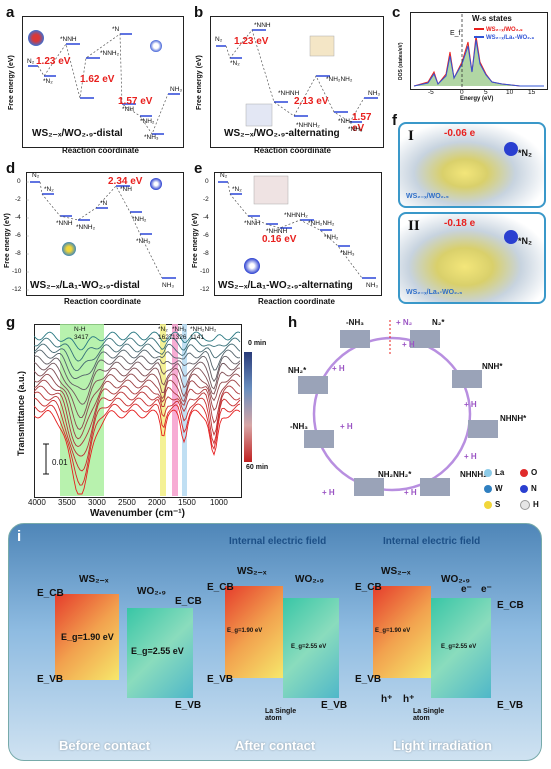  I want to click on roman-numeral: I, so click(411, 136).